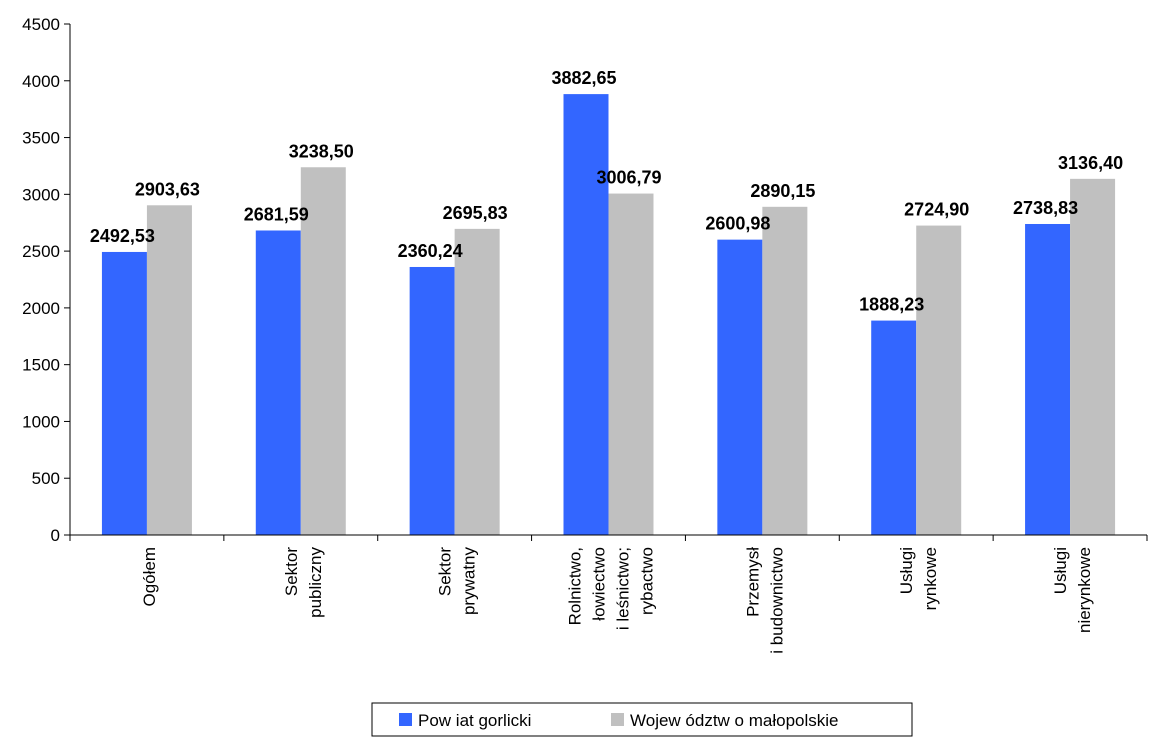 This screenshot has height=737, width=1158. What do you see at coordinates (1072, 590) in the screenshot?
I see `category-label-7: Usługi nierynkowe` at bounding box center [1072, 590].